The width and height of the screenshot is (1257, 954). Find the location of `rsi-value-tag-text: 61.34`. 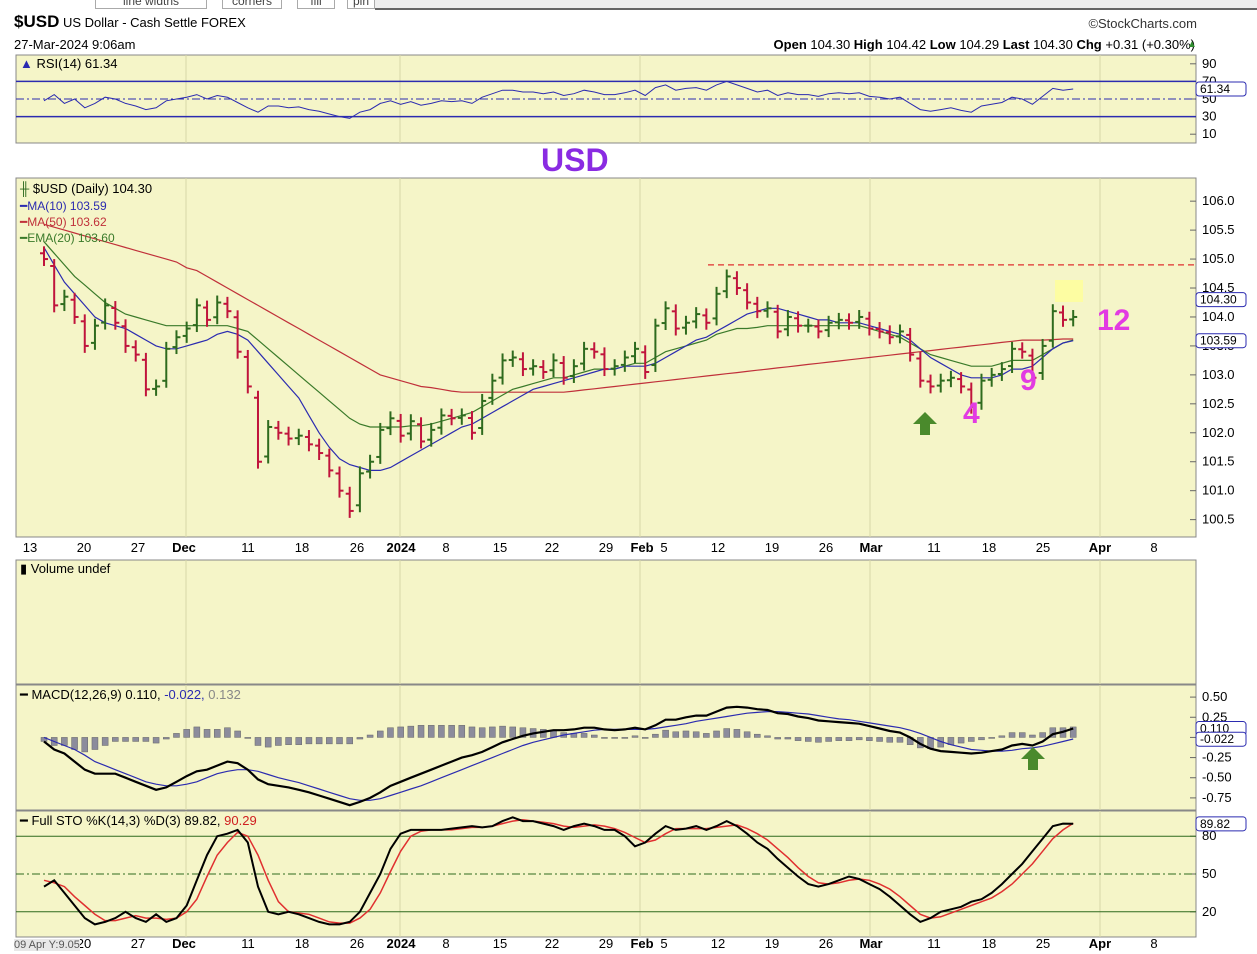

rsi-value-tag-text: 61.34 is located at coordinates (1215, 89).